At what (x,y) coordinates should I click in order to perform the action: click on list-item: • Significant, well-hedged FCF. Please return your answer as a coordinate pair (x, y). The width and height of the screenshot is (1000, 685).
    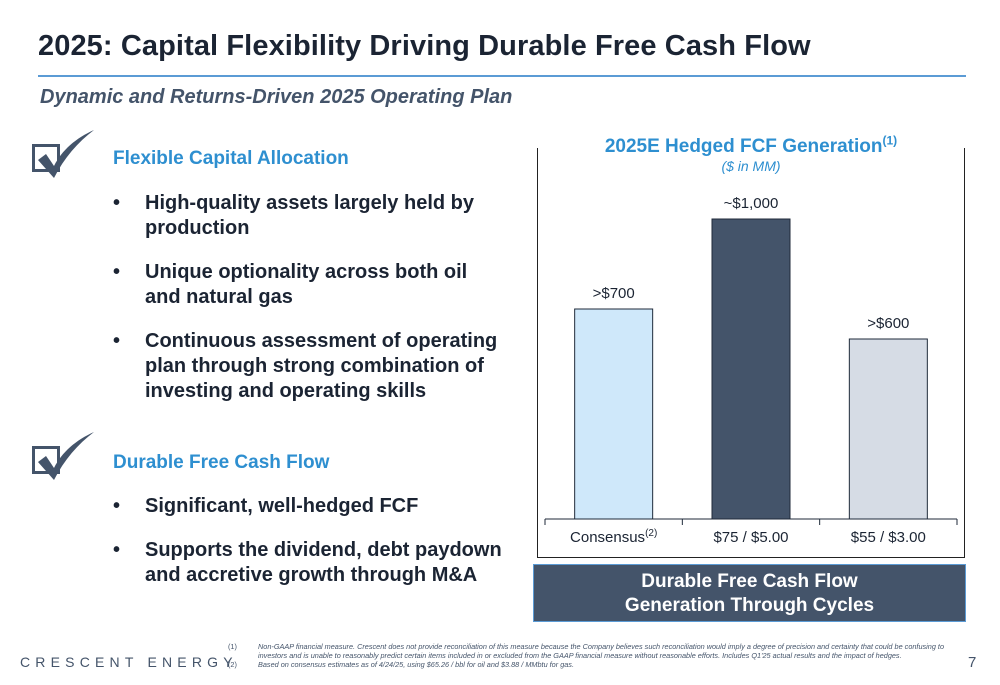
    Looking at the image, I should click on (266, 506).